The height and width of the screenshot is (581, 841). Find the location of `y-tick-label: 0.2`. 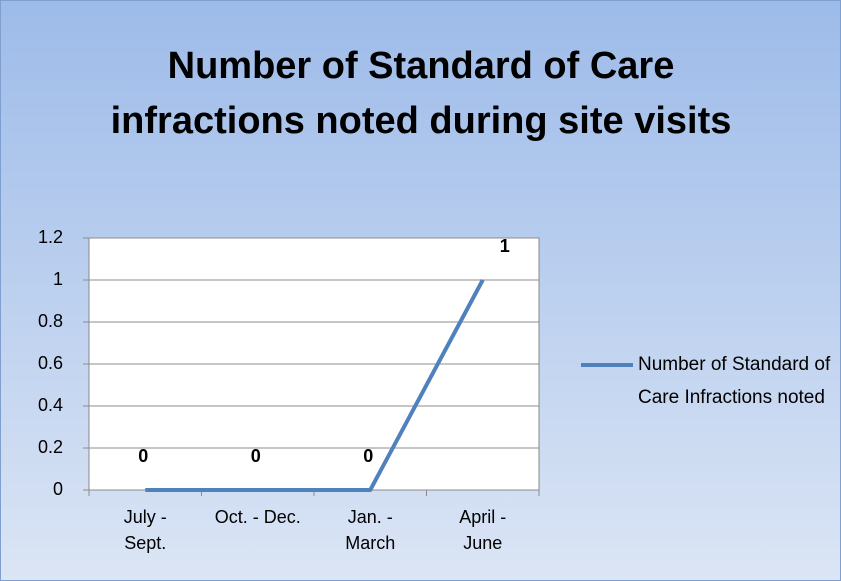

y-tick-label: 0.2 is located at coordinates (50, 447).